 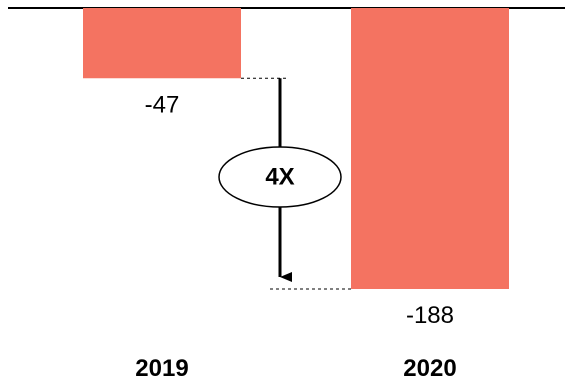 What do you see at coordinates (162, 104) in the screenshot?
I see `value-label-2019: -47` at bounding box center [162, 104].